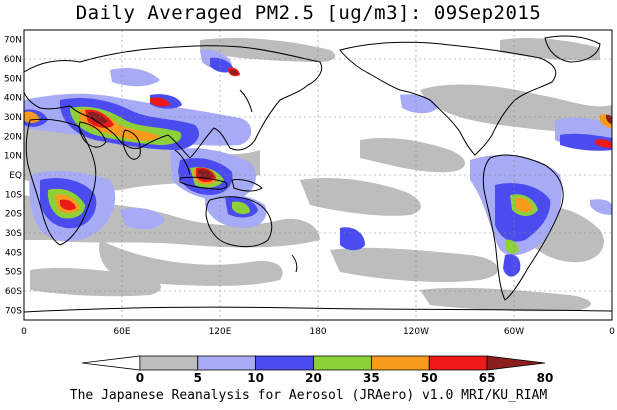 This screenshot has width=617, height=410. I want to click on colorbar-label: 65, so click(487, 376).